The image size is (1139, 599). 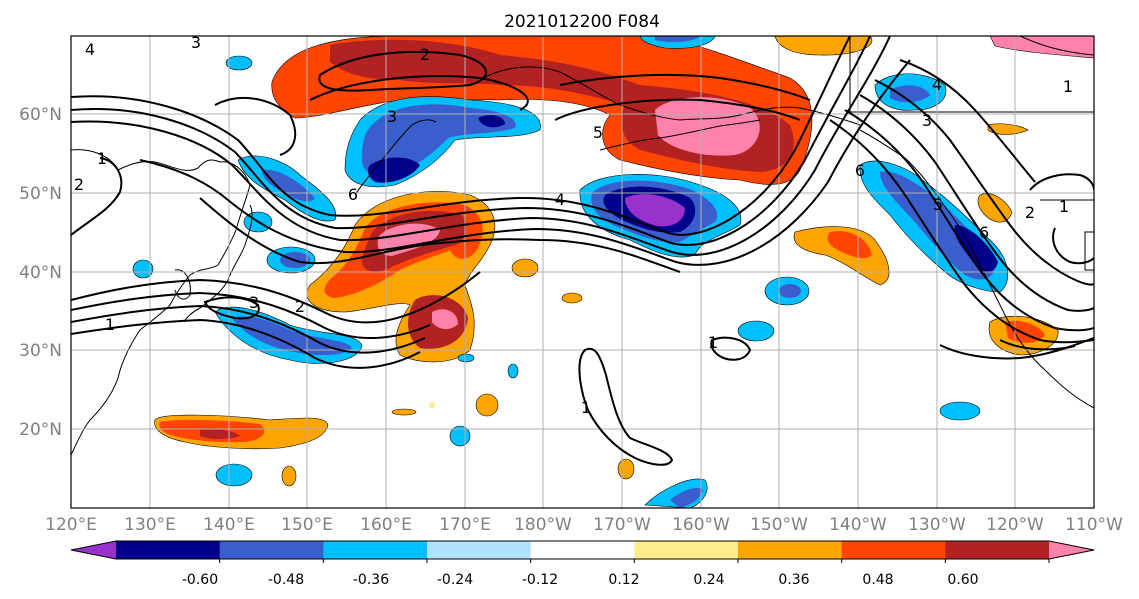 I want to click on colorbar-tick-label: -0.24, so click(x=455, y=580).